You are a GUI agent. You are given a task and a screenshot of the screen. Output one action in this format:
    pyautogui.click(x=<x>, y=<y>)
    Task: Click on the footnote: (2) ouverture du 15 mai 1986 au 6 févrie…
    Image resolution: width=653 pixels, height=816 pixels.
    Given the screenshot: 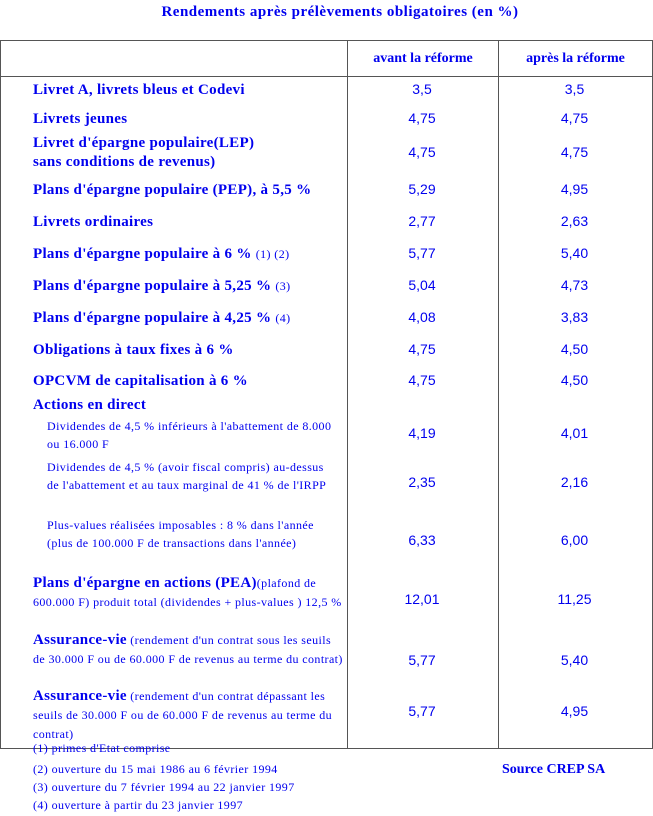 What is the action you would take?
    pyautogui.click(x=155, y=769)
    